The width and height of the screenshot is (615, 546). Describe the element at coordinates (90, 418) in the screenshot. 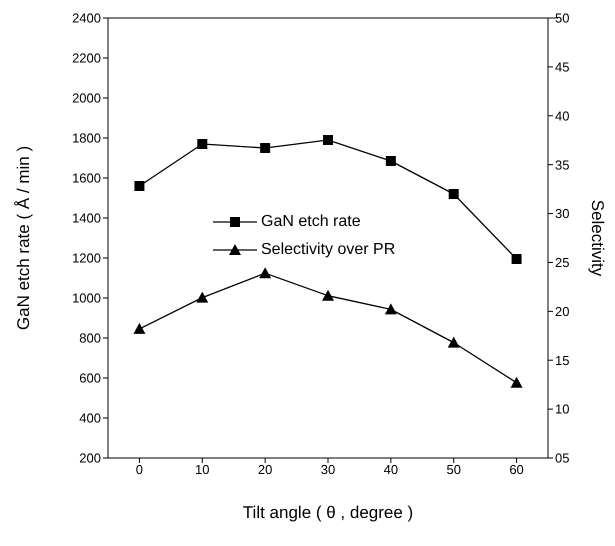

I see `y-tick-label: 400` at that location.